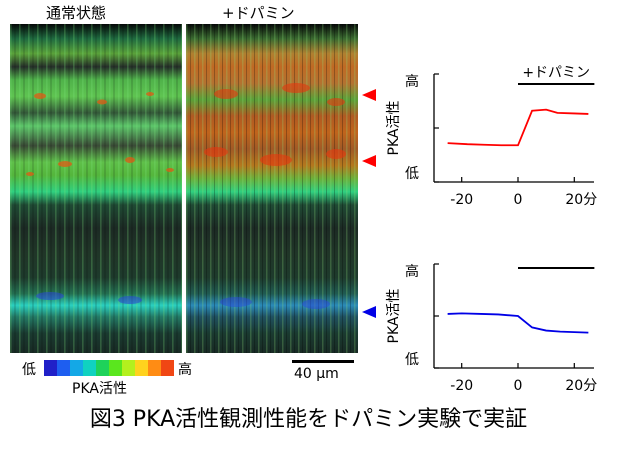 The image size is (617, 451). What do you see at coordinates (76, 13) in the screenshot?
I see `panel-left-title: 通常状態` at bounding box center [76, 13].